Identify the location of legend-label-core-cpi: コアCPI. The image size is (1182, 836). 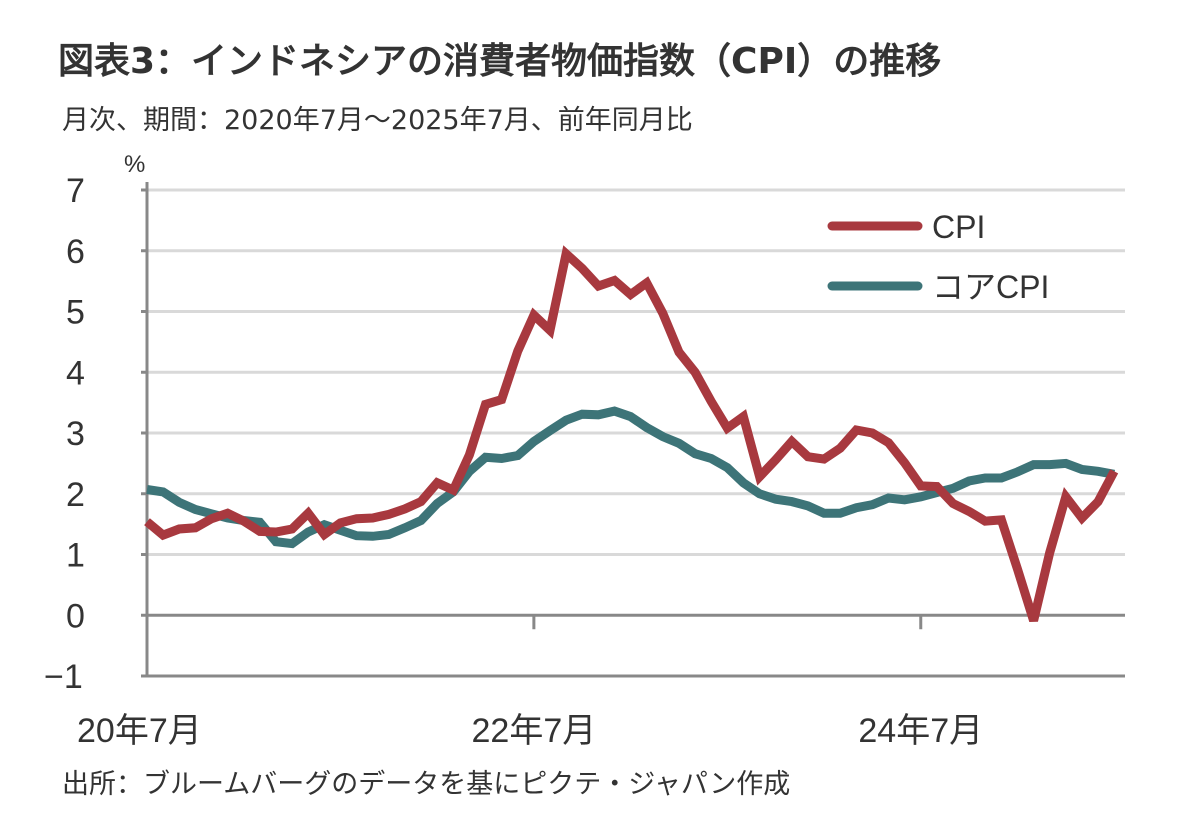
(990, 287).